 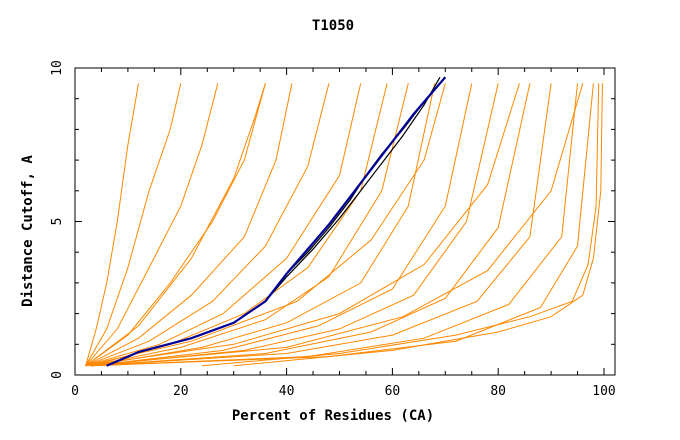 What do you see at coordinates (75, 391) in the screenshot?
I see `x-tick-label: 0` at bounding box center [75, 391].